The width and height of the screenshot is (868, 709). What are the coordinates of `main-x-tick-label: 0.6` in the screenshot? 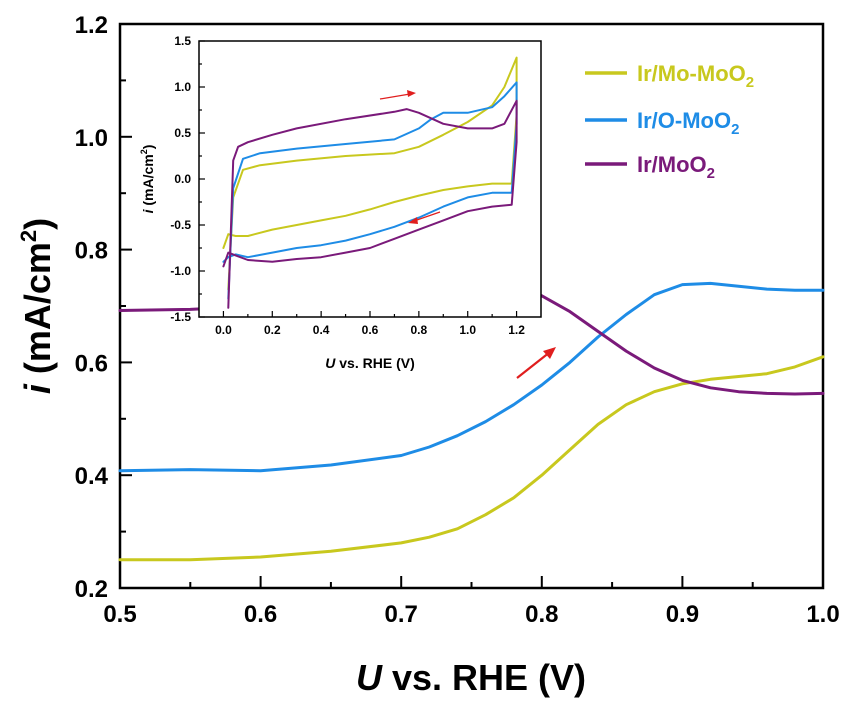 It's located at (260, 614).